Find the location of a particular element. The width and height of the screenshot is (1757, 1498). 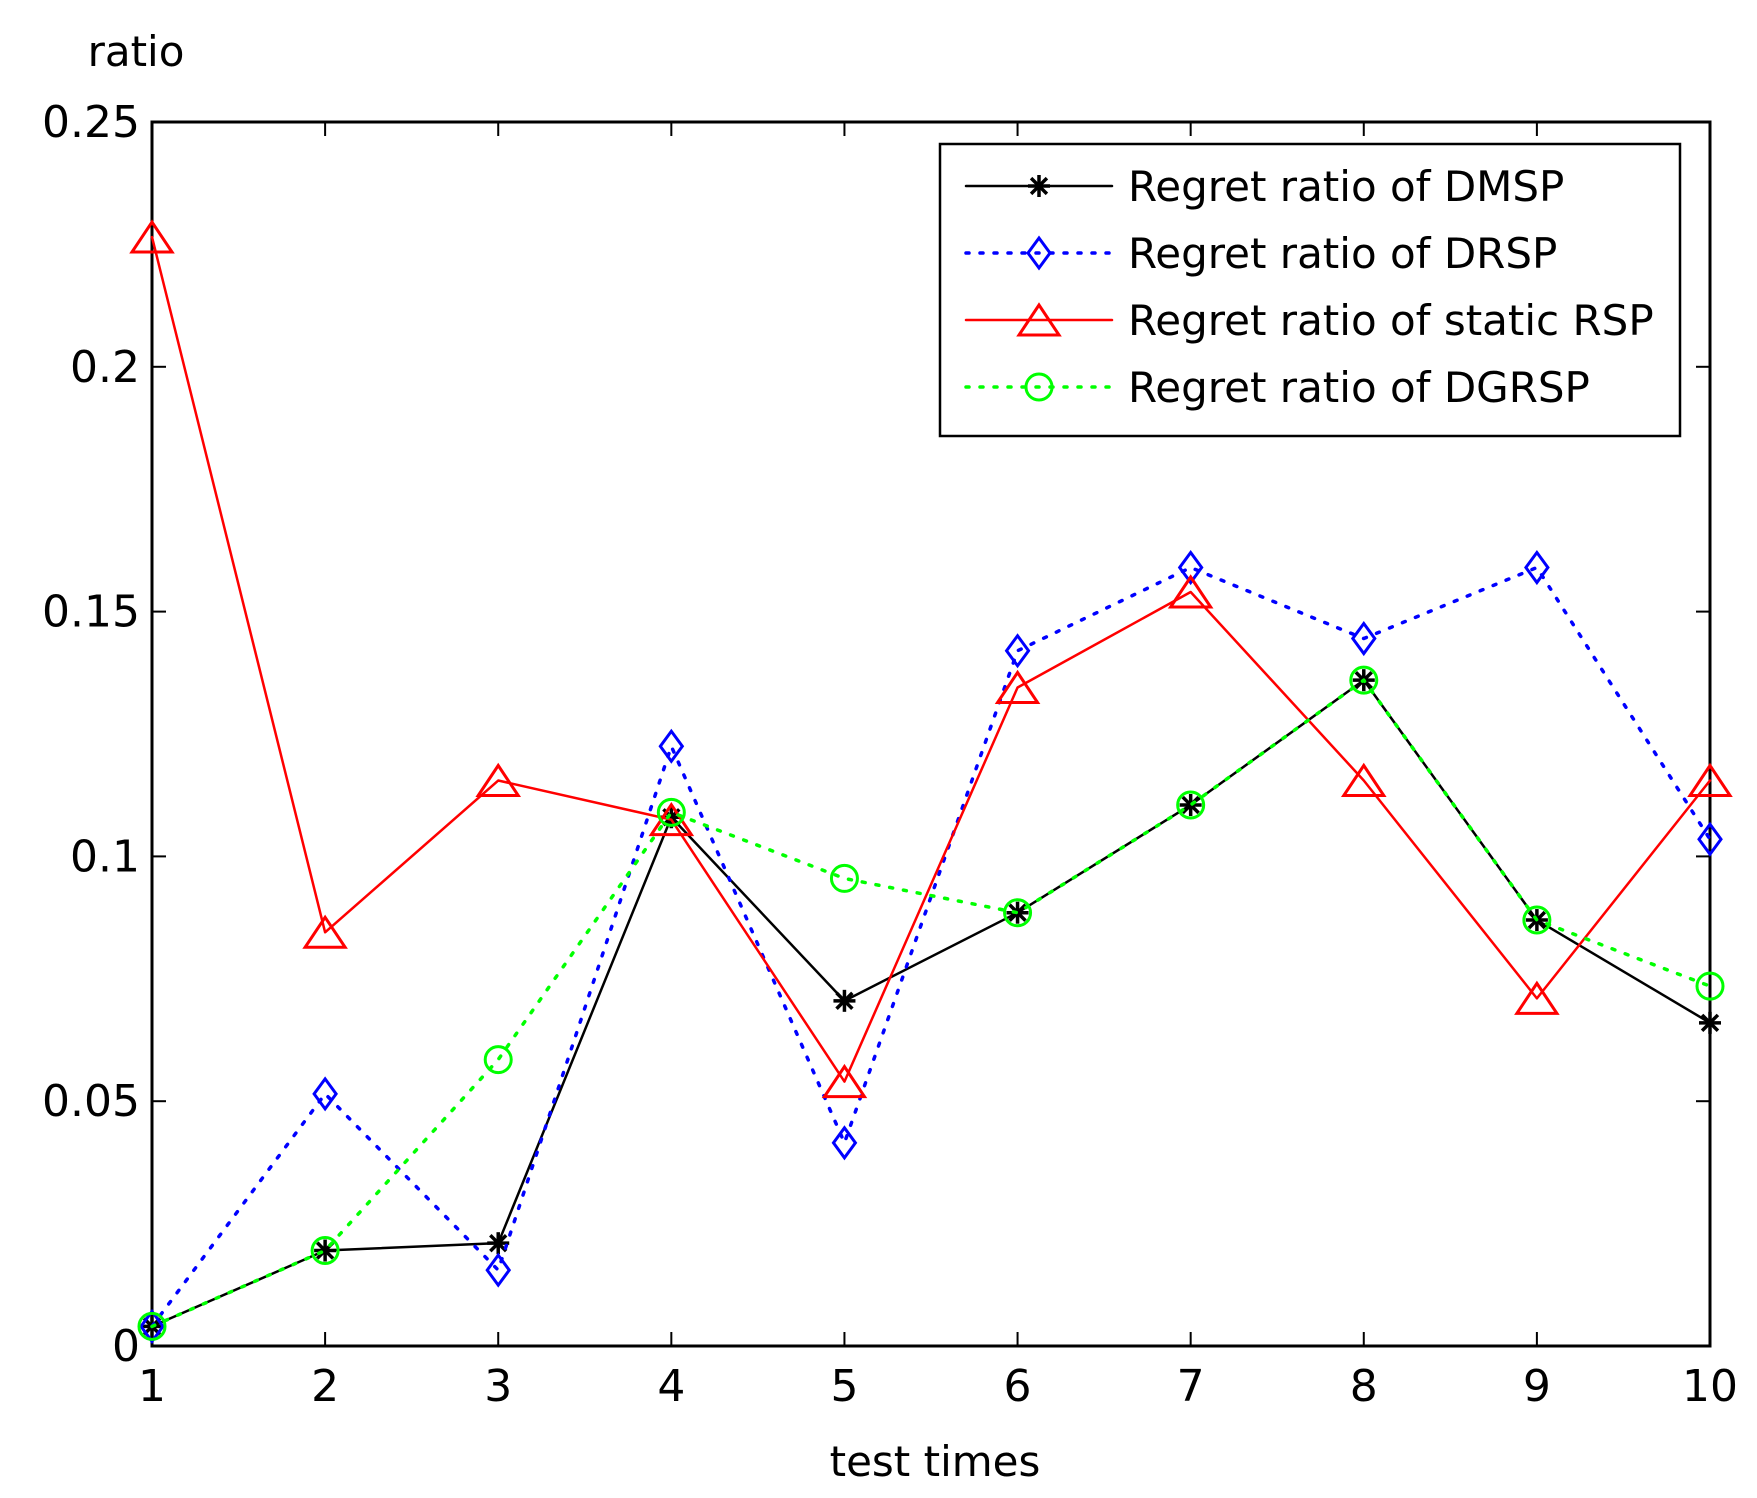

x-tick-label: 9 is located at coordinates (1537, 1386).